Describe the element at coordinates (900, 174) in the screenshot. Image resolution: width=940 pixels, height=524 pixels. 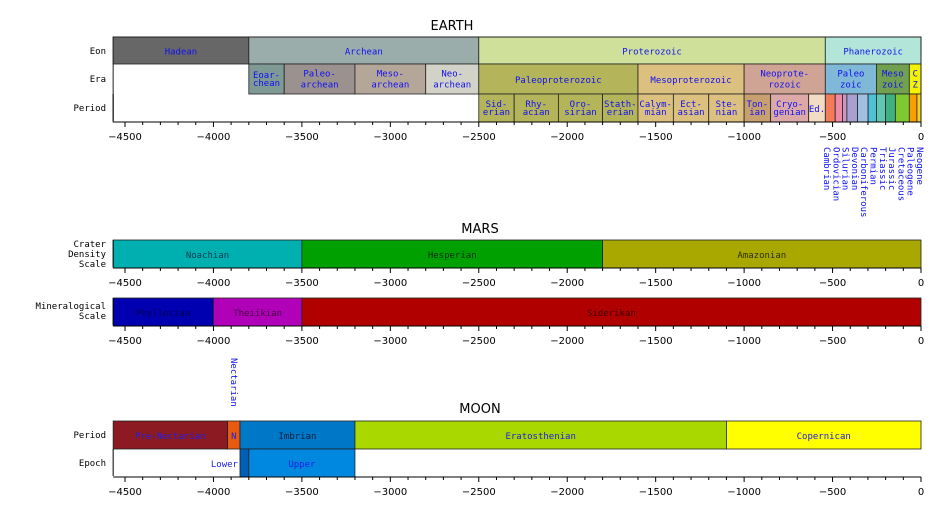
I see `earth-period-vertical-label: Cretaceous` at that location.